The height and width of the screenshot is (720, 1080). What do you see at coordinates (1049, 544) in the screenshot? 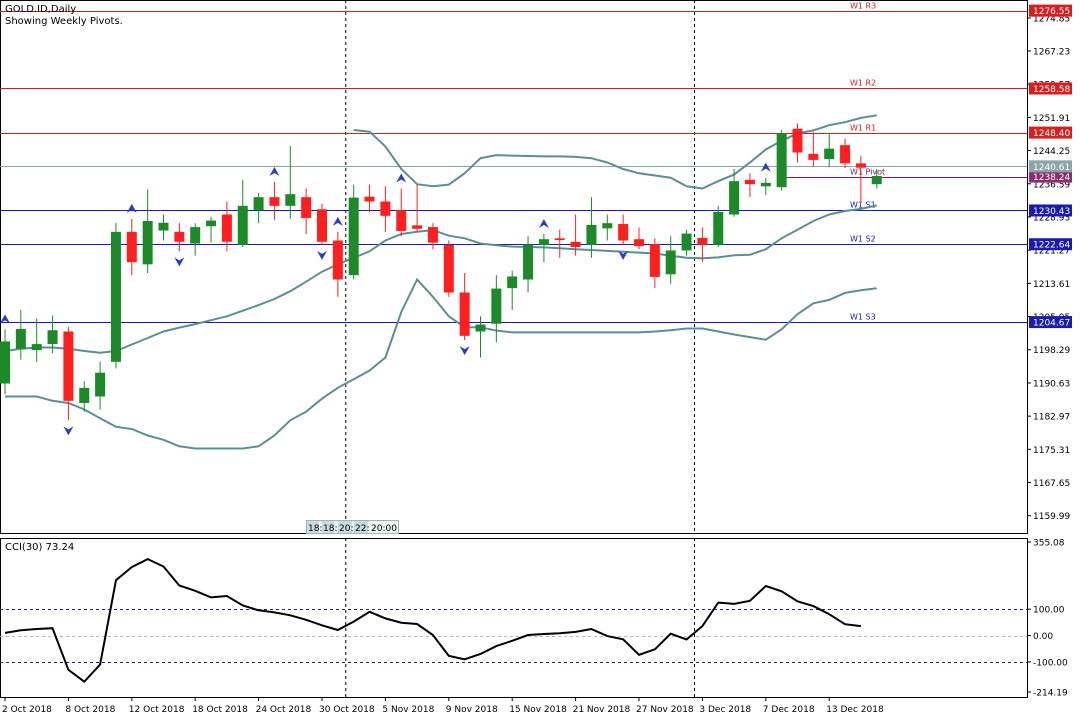
I see `cci-tick-label: 355.08` at bounding box center [1049, 544].